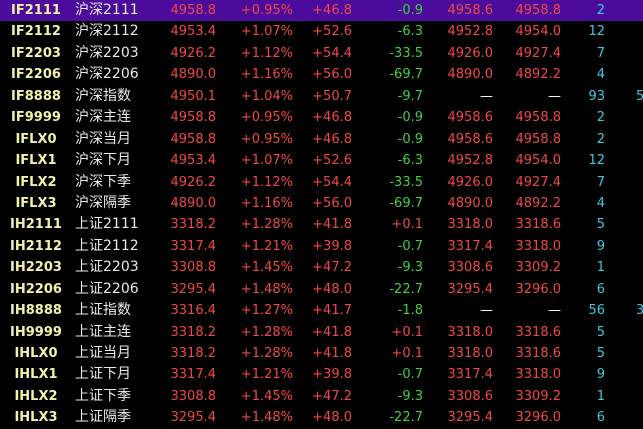  What do you see at coordinates (332, 96) in the screenshot?
I see `cell-chg: +50.7` at bounding box center [332, 96].